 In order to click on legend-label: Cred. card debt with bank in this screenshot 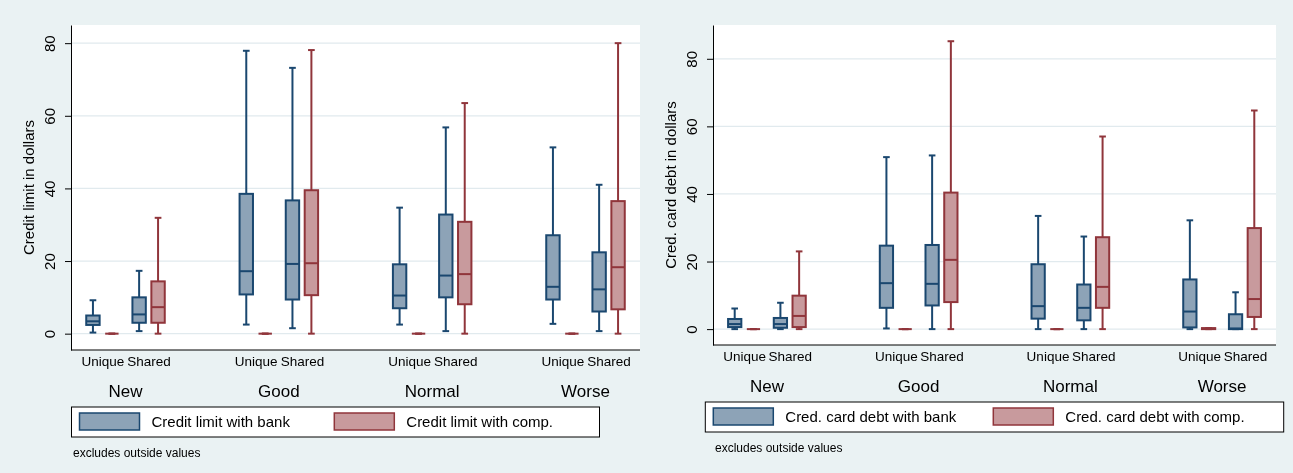, I will do `click(871, 416)`.